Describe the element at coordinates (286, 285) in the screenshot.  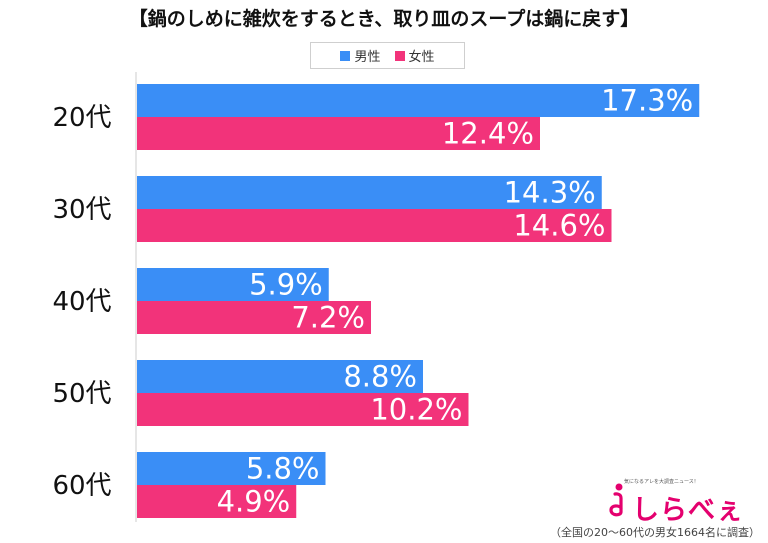
I see `data-label: 5.9%` at that location.